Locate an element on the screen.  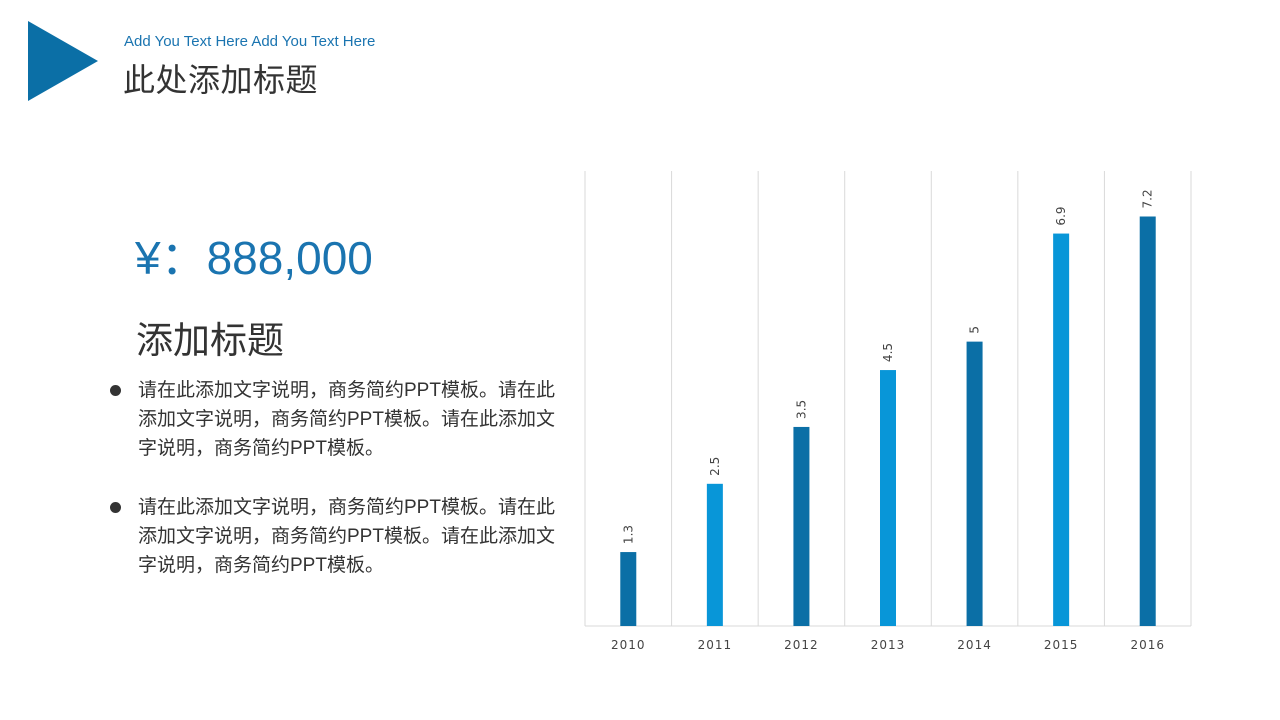
bar-2013 is located at coordinates (888, 498).